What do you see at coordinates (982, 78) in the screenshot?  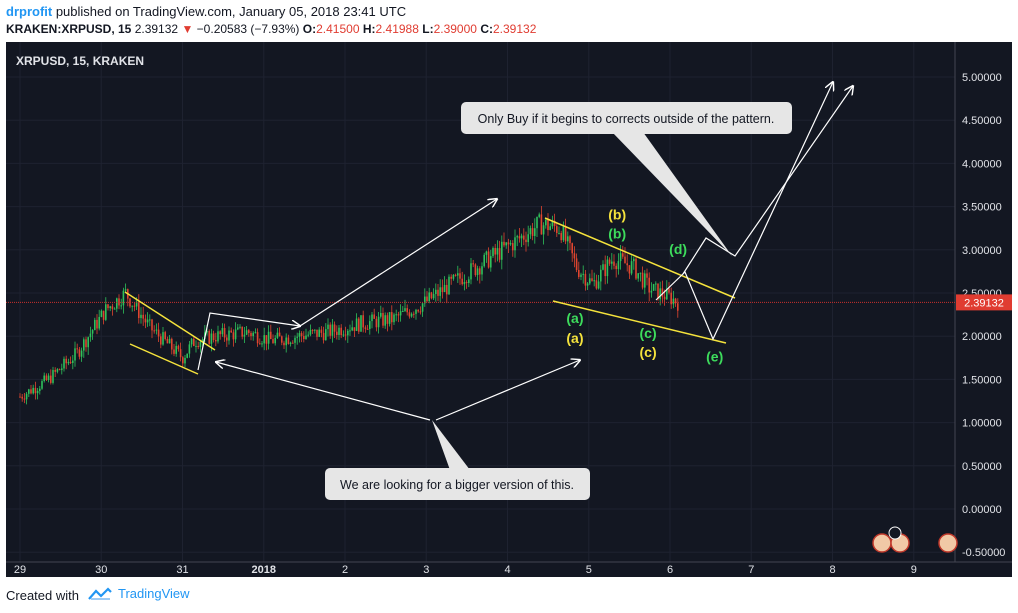 I see `y-tick-label: 5.00000` at bounding box center [982, 78].